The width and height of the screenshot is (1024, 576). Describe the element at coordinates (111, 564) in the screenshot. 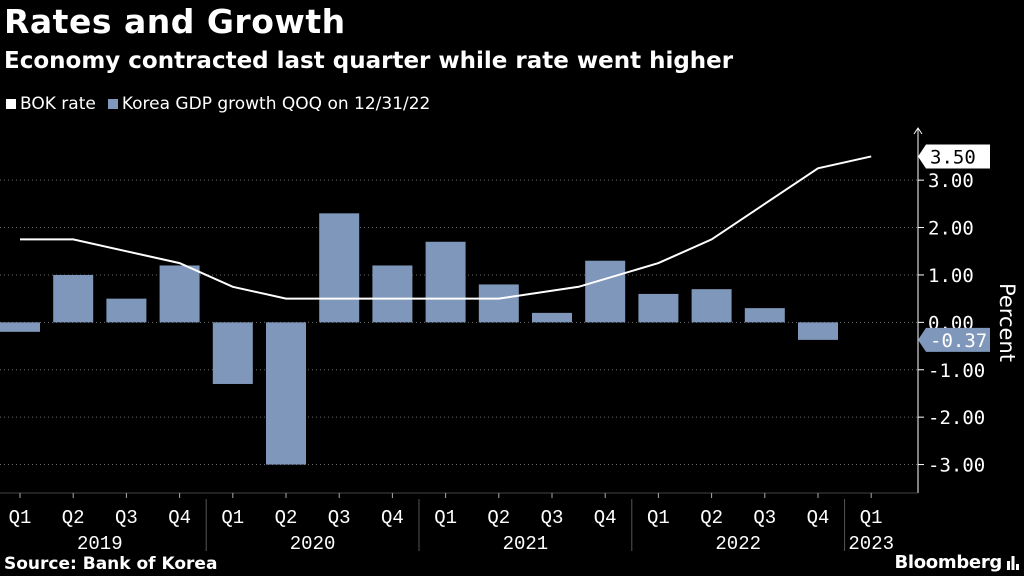

I see `source-note: Source: Bank of Korea` at that location.